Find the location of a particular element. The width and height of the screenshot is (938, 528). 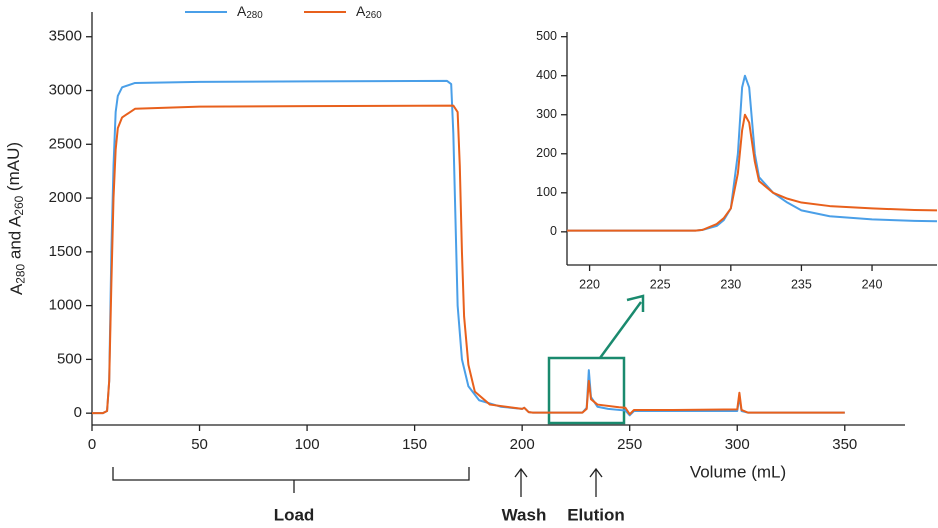

x-tick-label: 200 is located at coordinates (522, 444).